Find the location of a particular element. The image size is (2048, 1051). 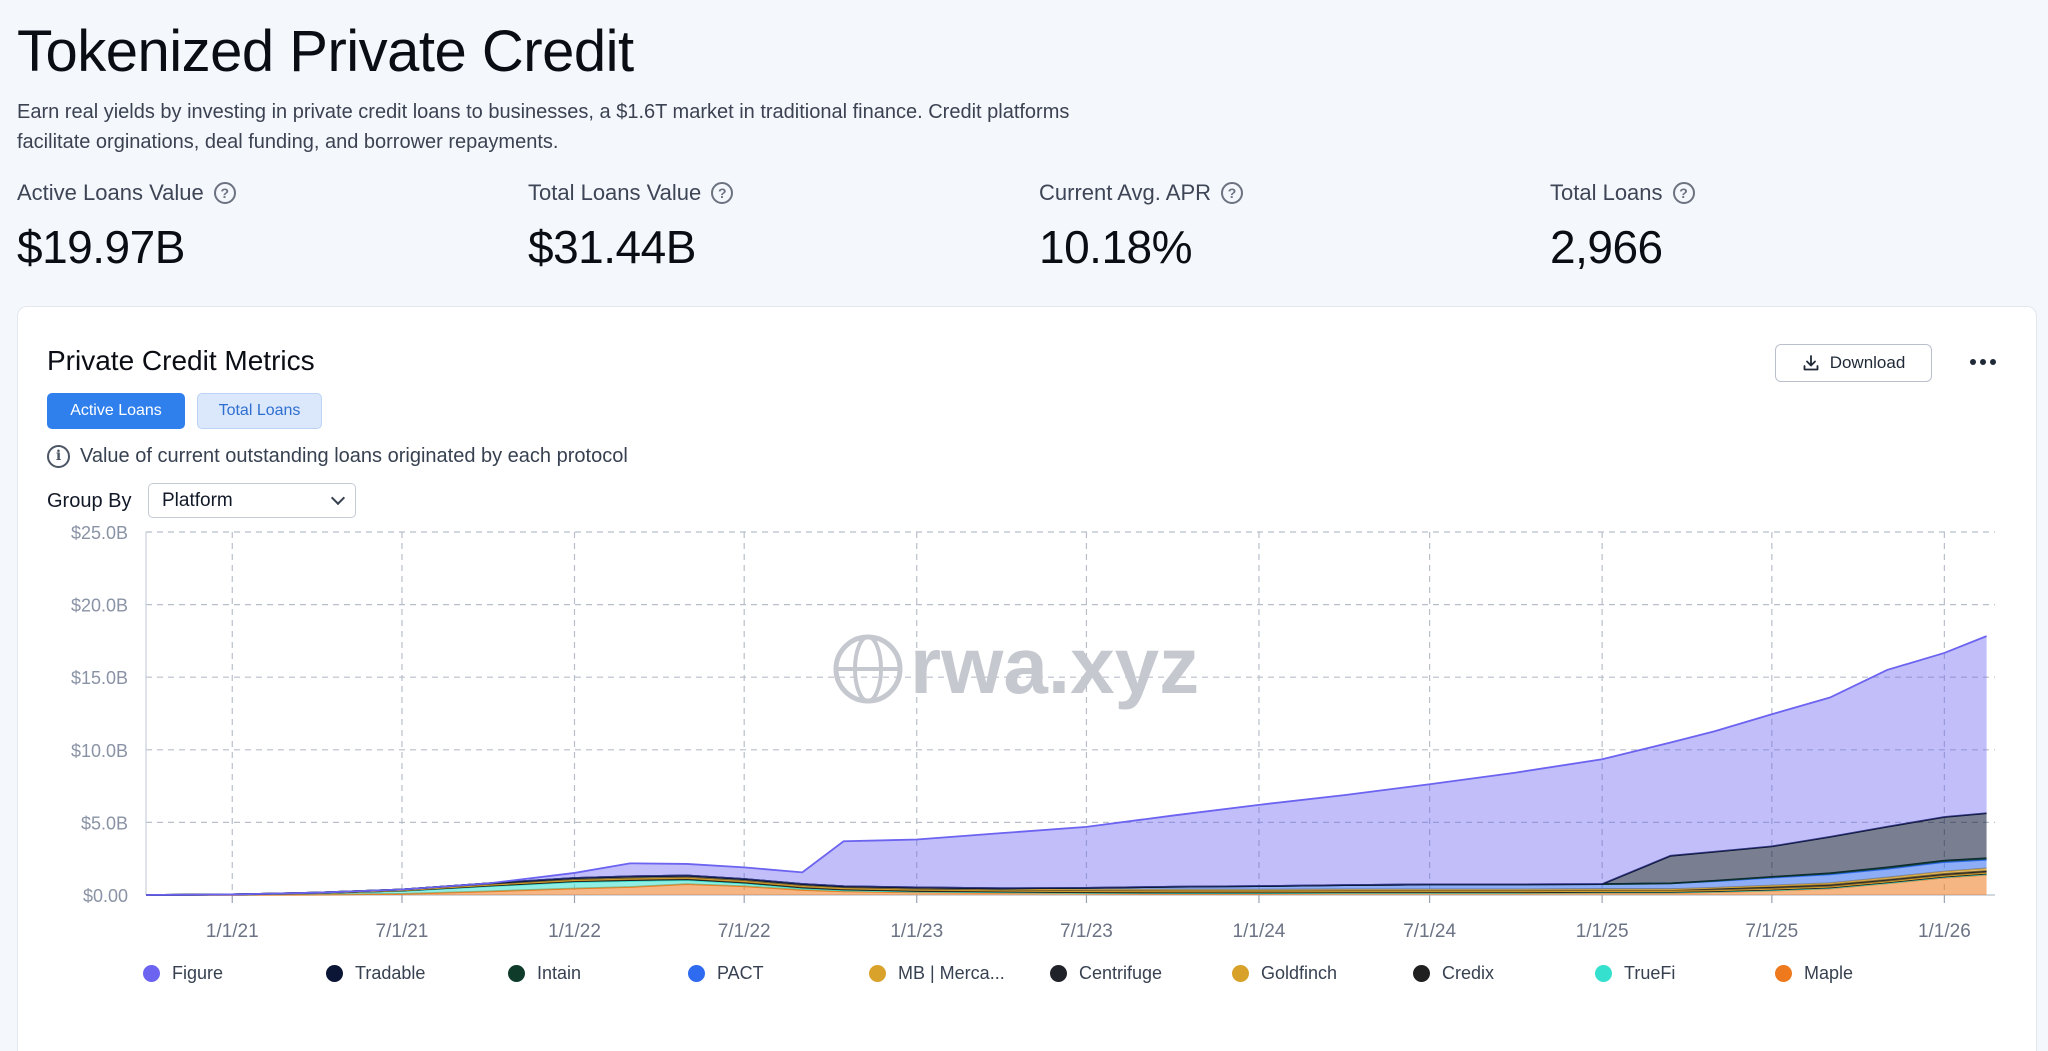

y-tick-label: $20.0B is located at coordinates (99, 606).